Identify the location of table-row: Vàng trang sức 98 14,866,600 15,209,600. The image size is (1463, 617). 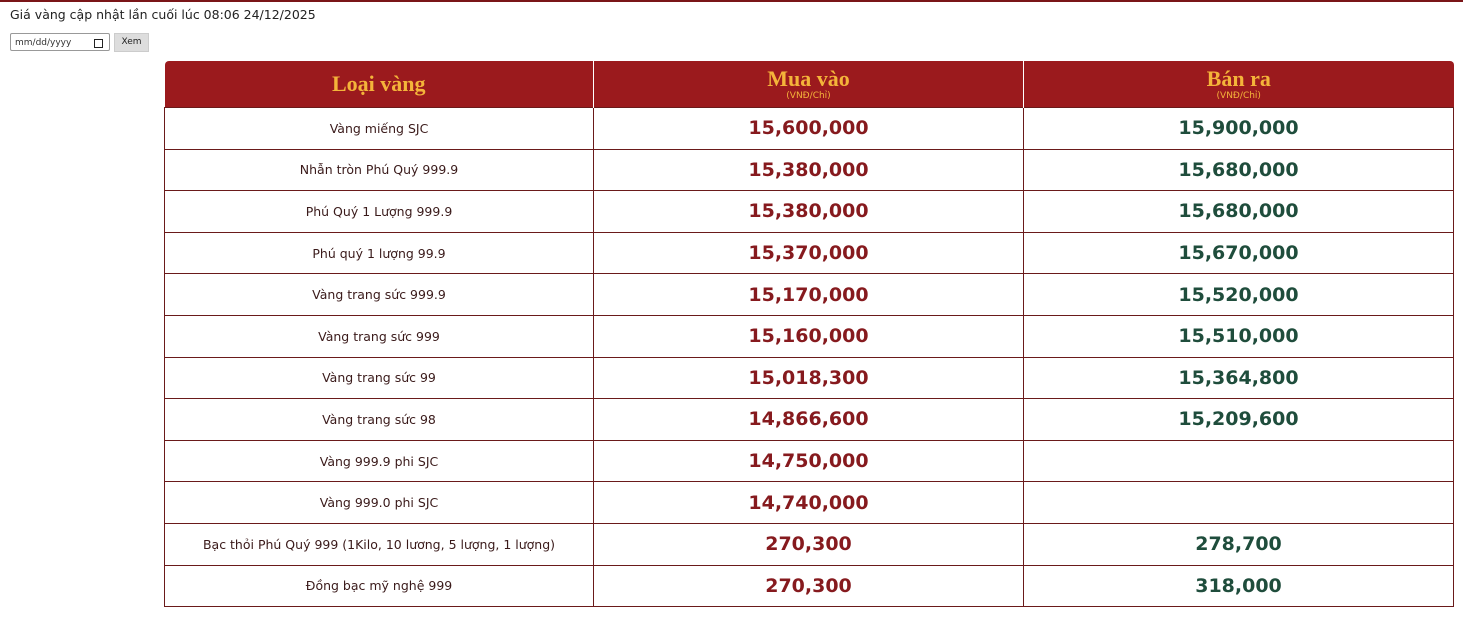
(809, 419).